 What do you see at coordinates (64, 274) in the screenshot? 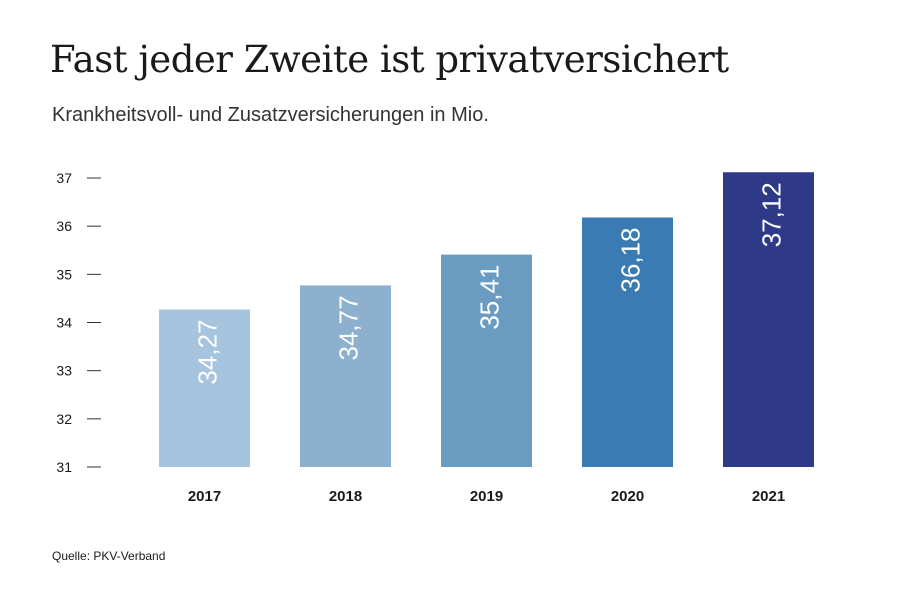
I see `y-tick-label: 35` at bounding box center [64, 274].